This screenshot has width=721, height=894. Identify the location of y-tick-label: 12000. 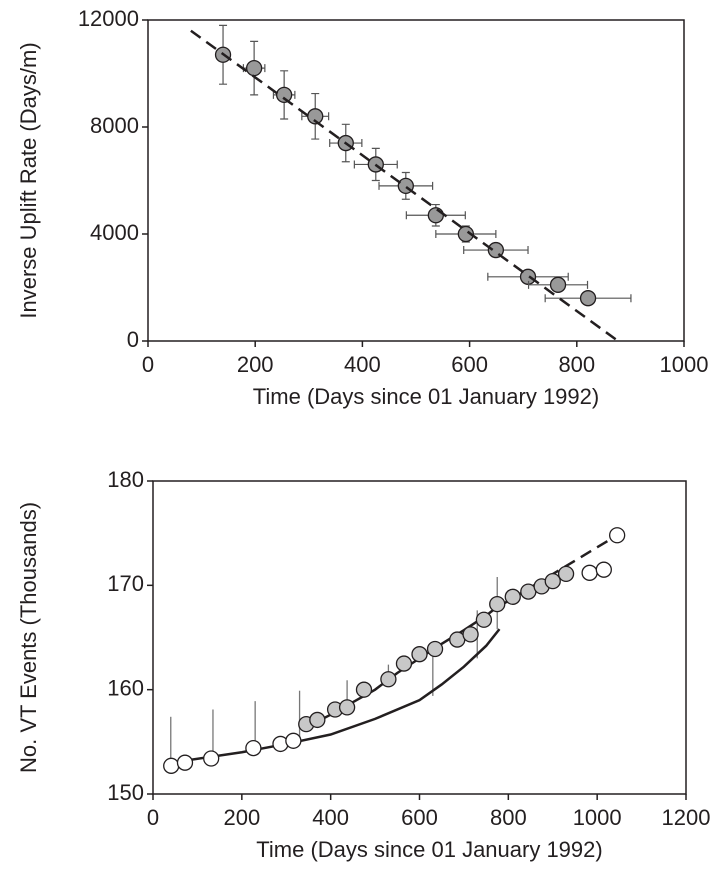
(108, 18).